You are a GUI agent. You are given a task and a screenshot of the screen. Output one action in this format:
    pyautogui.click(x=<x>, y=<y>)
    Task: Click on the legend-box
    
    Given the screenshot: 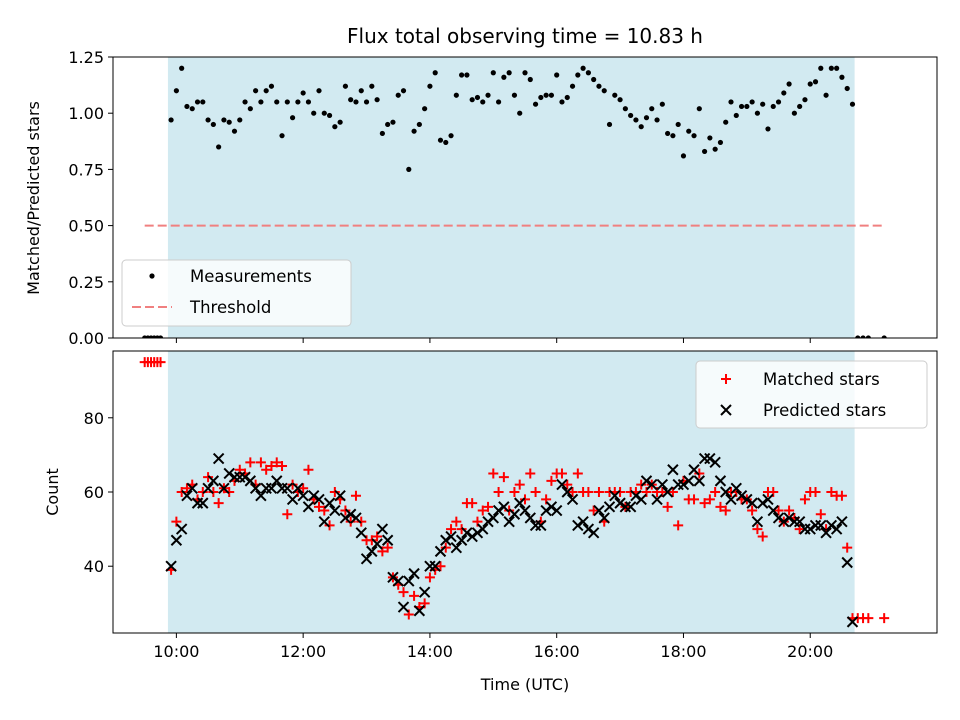 What is the action you would take?
    pyautogui.click(x=236, y=293)
    